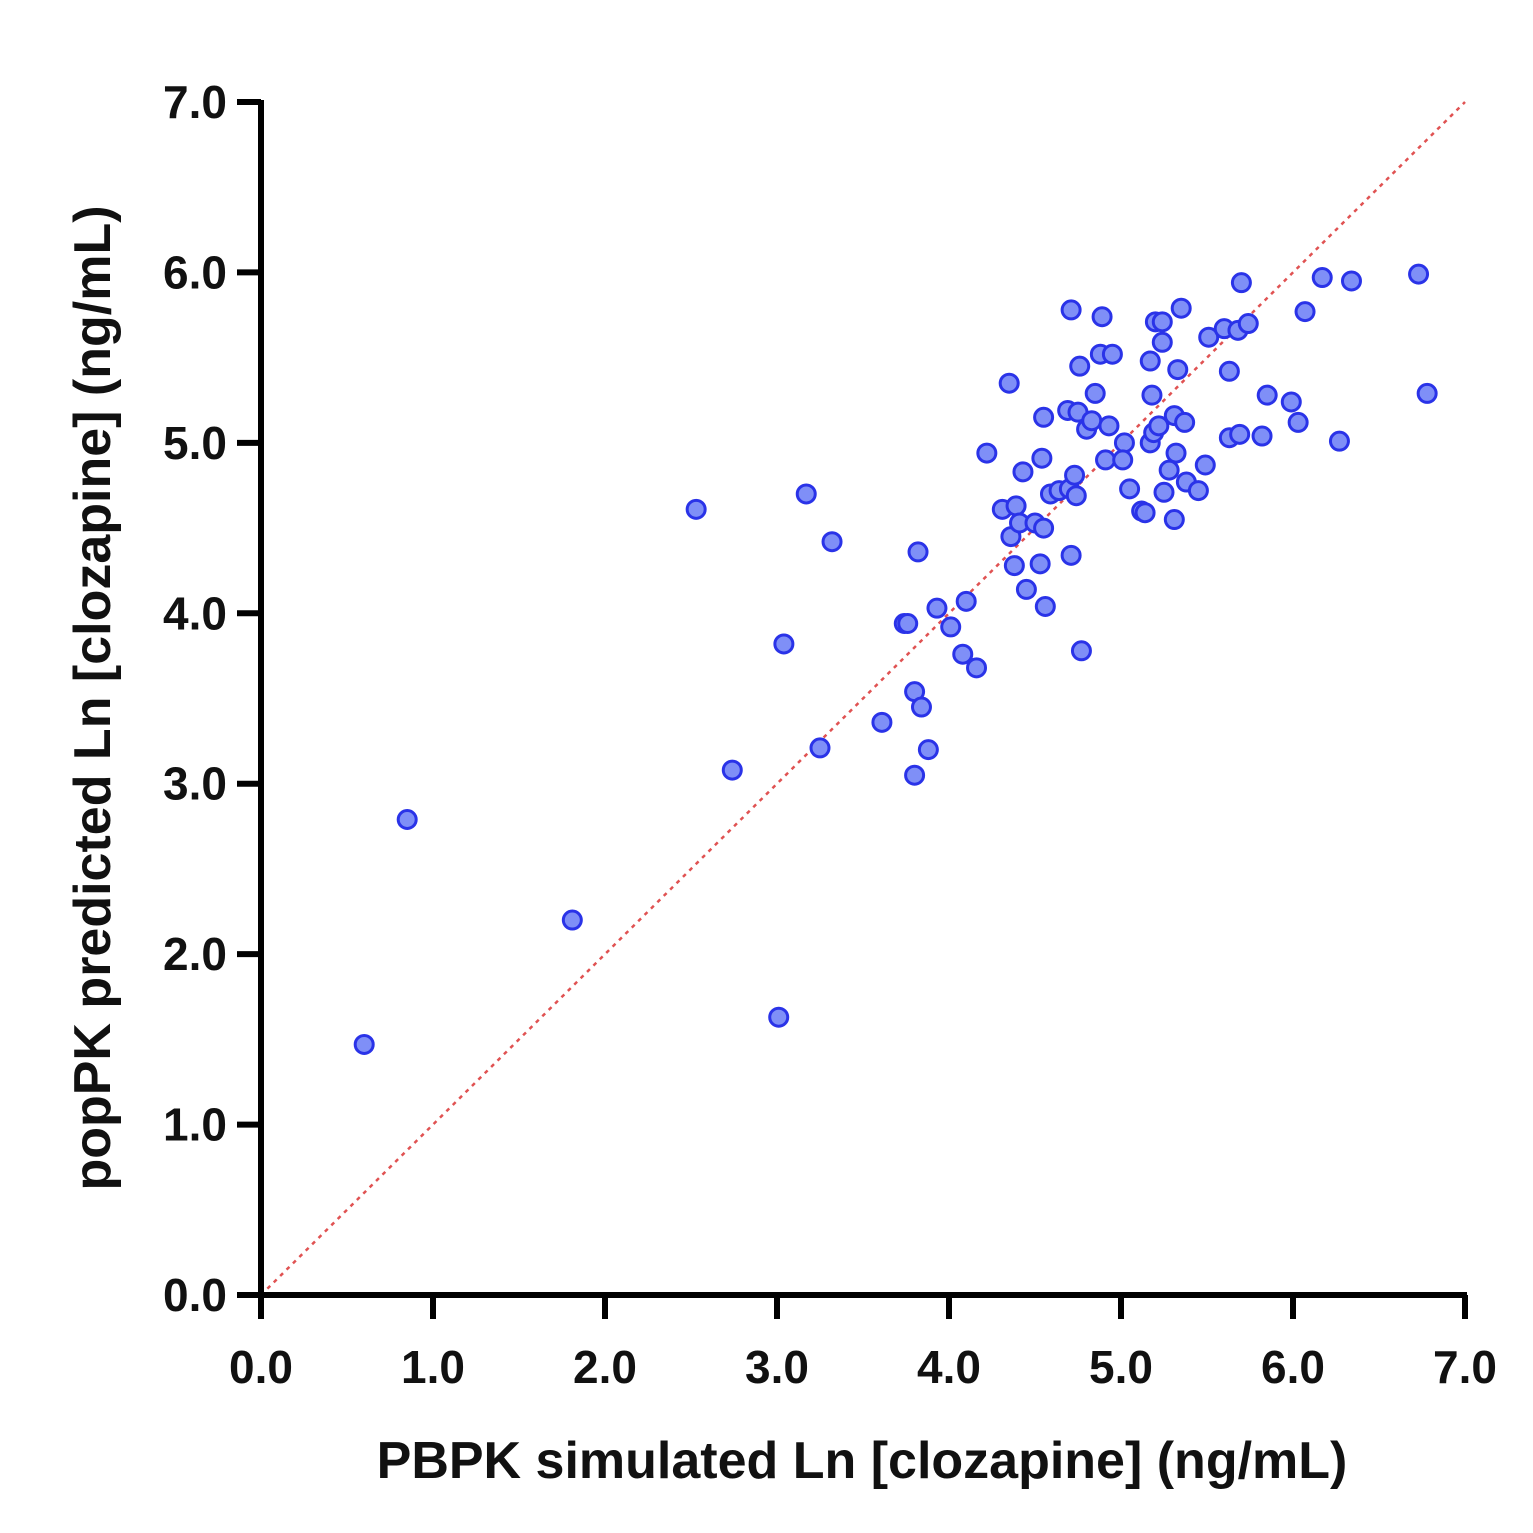  I want to click on x-tick-label: 7.0, so click(1465, 1367).